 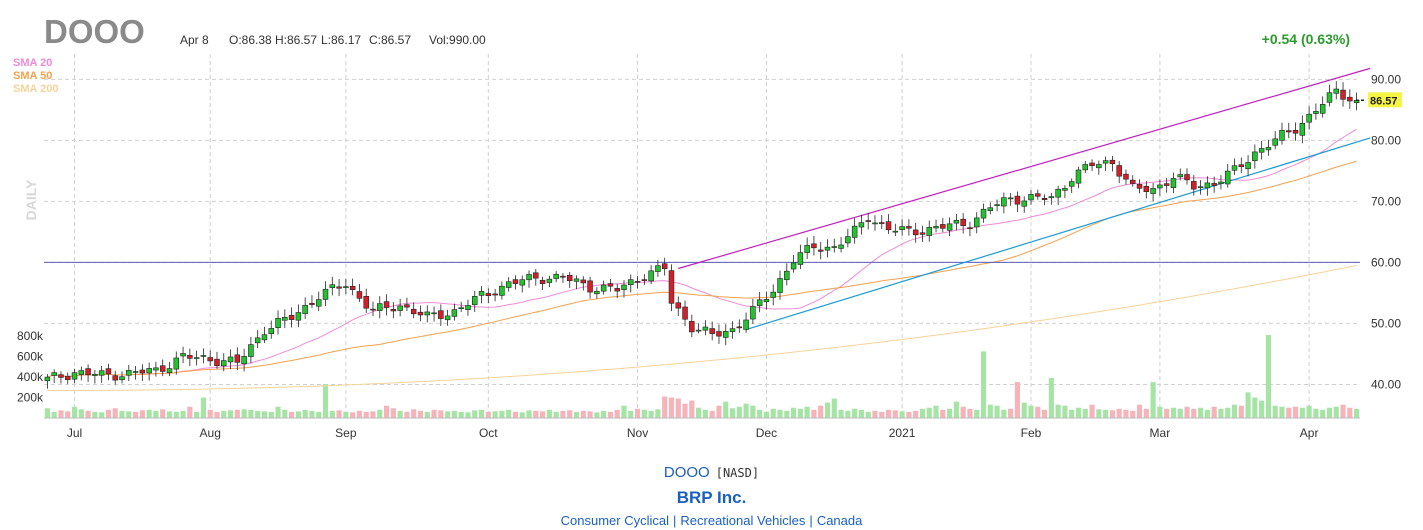 I want to click on company-name: BRP Inc., so click(x=711, y=497).